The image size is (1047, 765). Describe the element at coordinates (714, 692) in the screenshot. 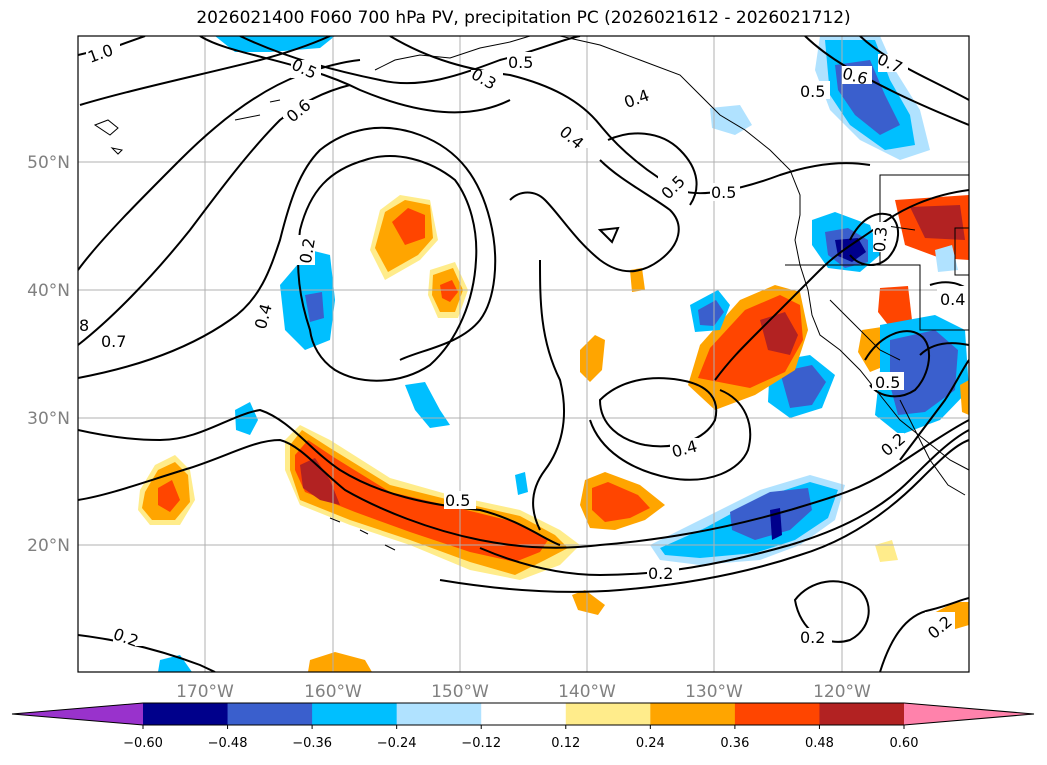

I see `lon-label-130w: 130°W` at that location.